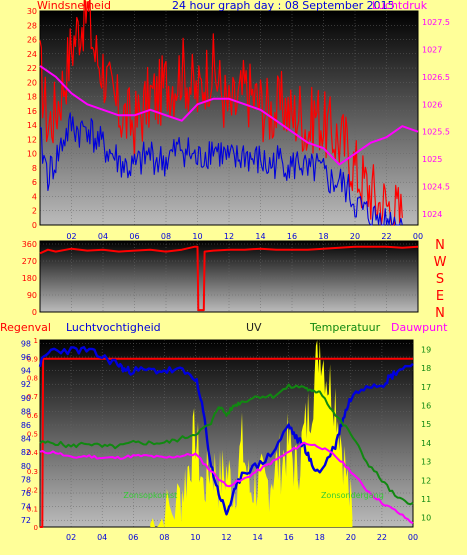 The width and height of the screenshot is (467, 555). What do you see at coordinates (32, 154) in the screenshot?
I see `wind-tick-label: 10` at bounding box center [32, 154].